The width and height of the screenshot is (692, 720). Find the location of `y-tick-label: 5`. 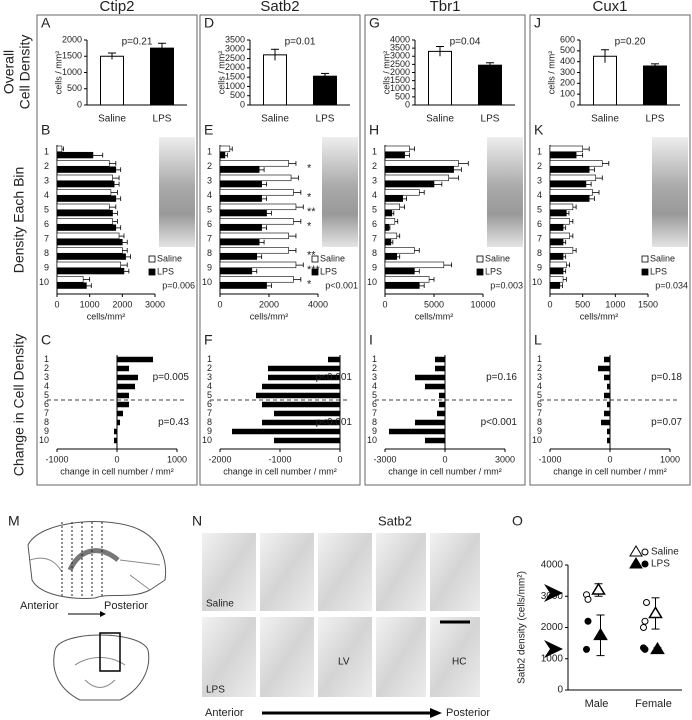

y-tick-label: 5 is located at coordinates (539, 395).